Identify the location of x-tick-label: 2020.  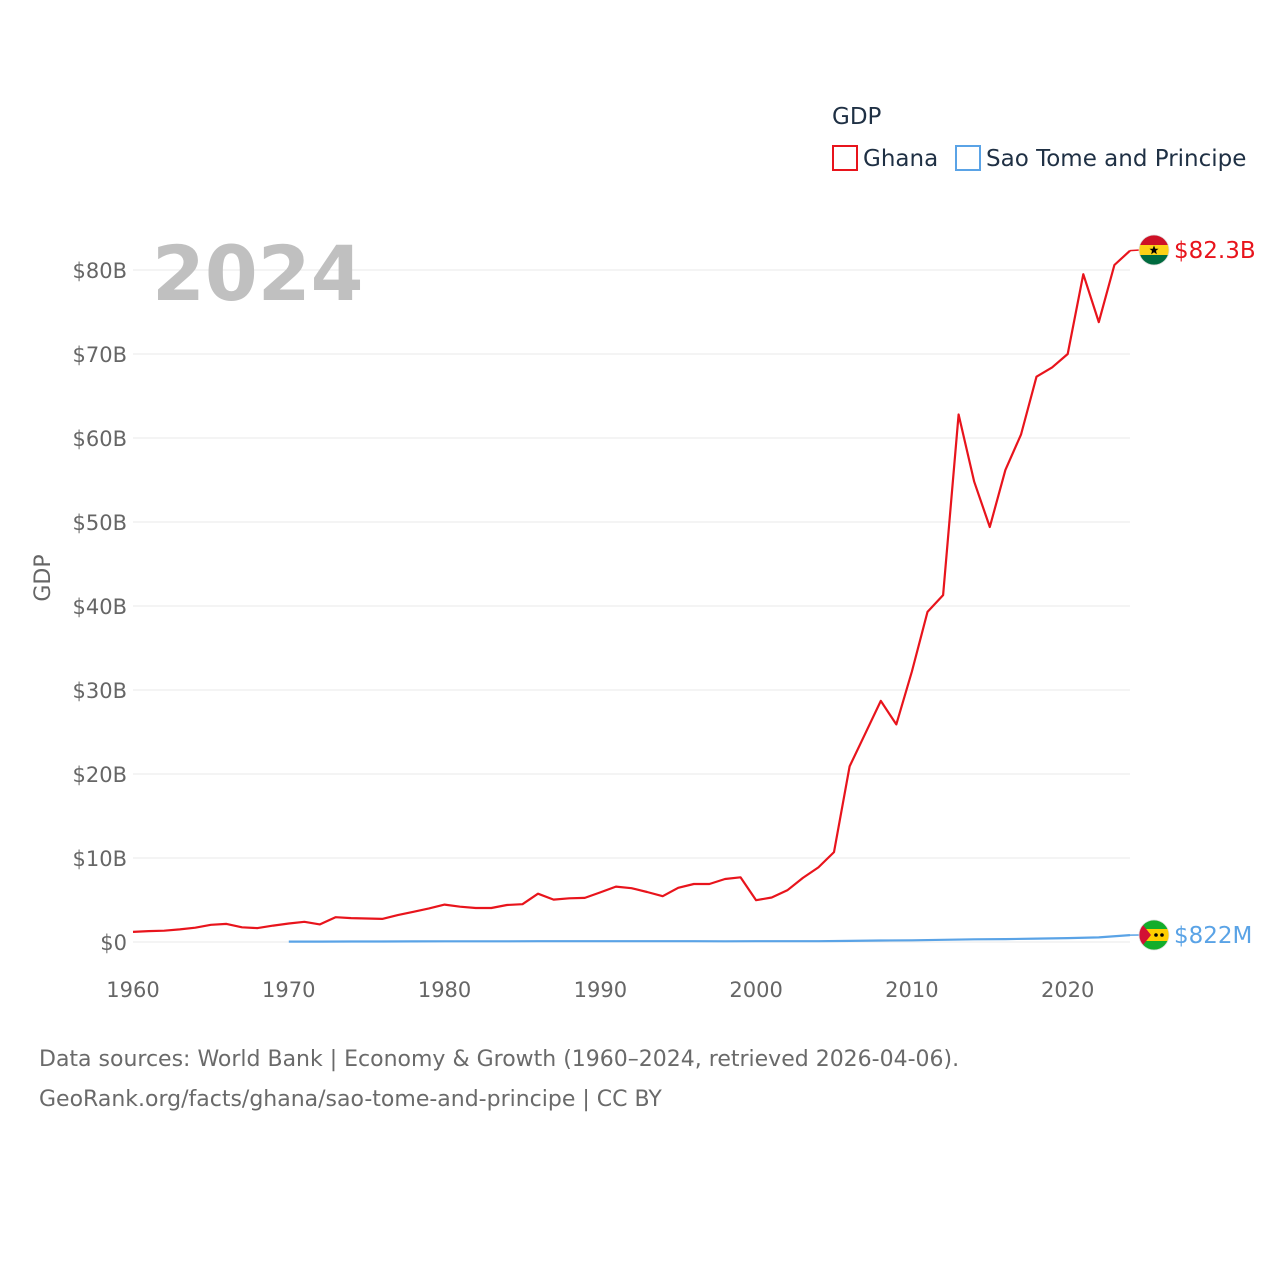
(1067, 990).